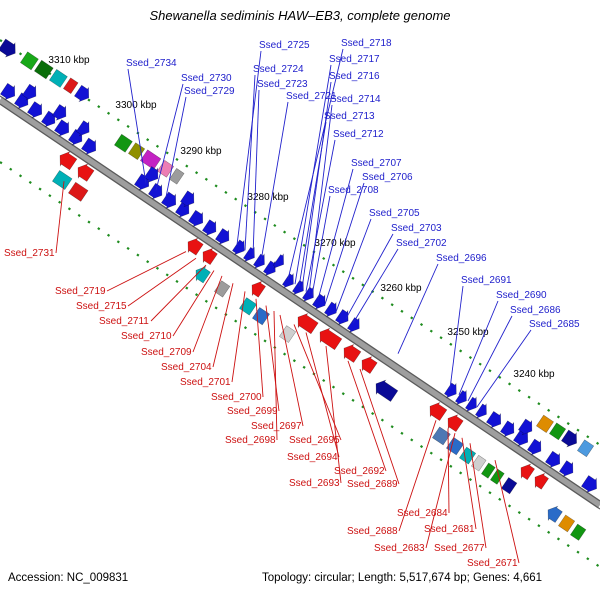 This screenshot has width=600, height=600. What do you see at coordinates (186, 367) in the screenshot?
I see `gene-label: Ssed_2704` at bounding box center [186, 367].